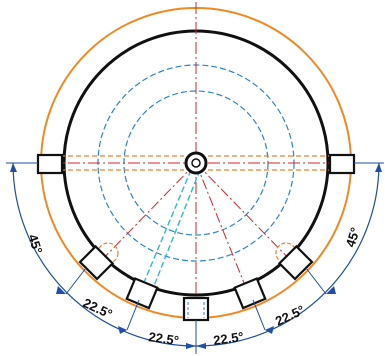 The height and width of the screenshot is (356, 385). I want to click on horizontal-bores, so click(196, 163).